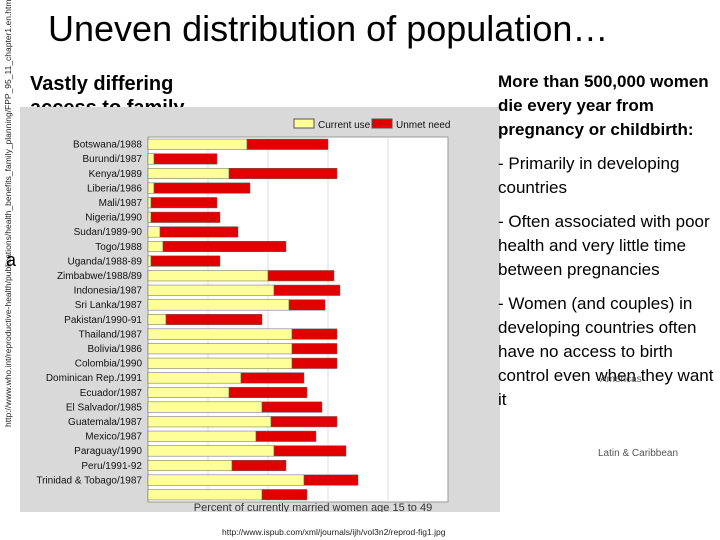 This screenshot has height=540, width=720. Describe the element at coordinates (89, 480) in the screenshot. I see `category-label: Trinidad & Tobago/1987` at that location.